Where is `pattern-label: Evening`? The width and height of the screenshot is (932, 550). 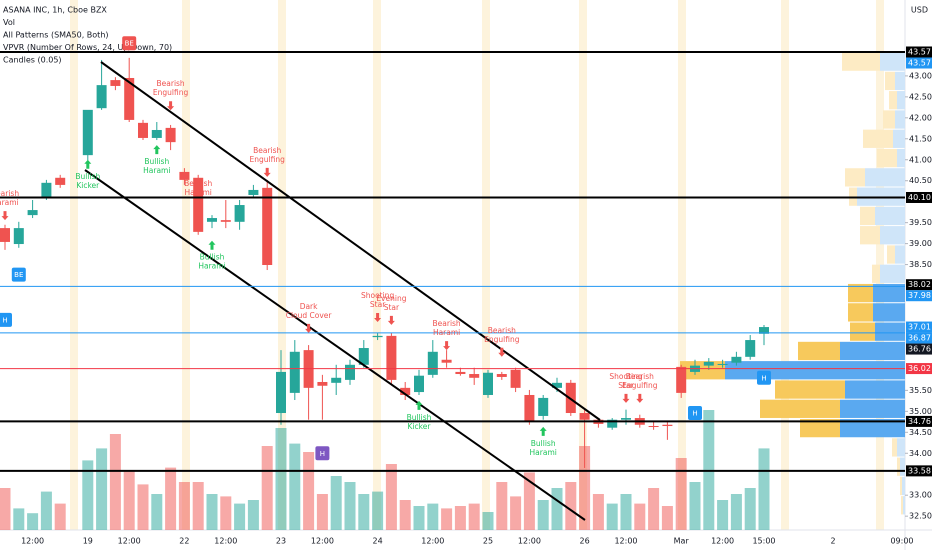 pattern-label: Evening is located at coordinates (391, 298).